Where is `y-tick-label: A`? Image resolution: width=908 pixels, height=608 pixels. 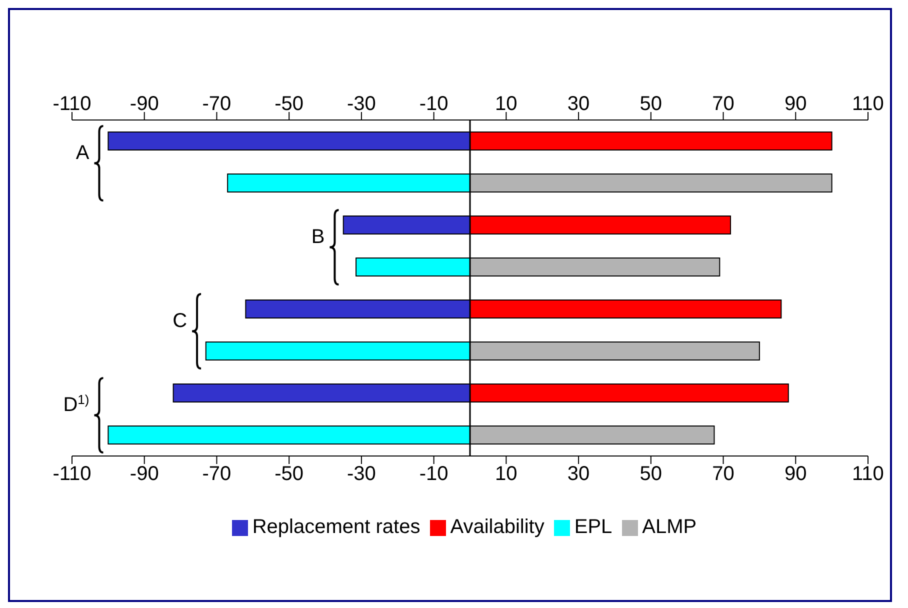
y-tick-label: A is located at coordinates (83, 153).